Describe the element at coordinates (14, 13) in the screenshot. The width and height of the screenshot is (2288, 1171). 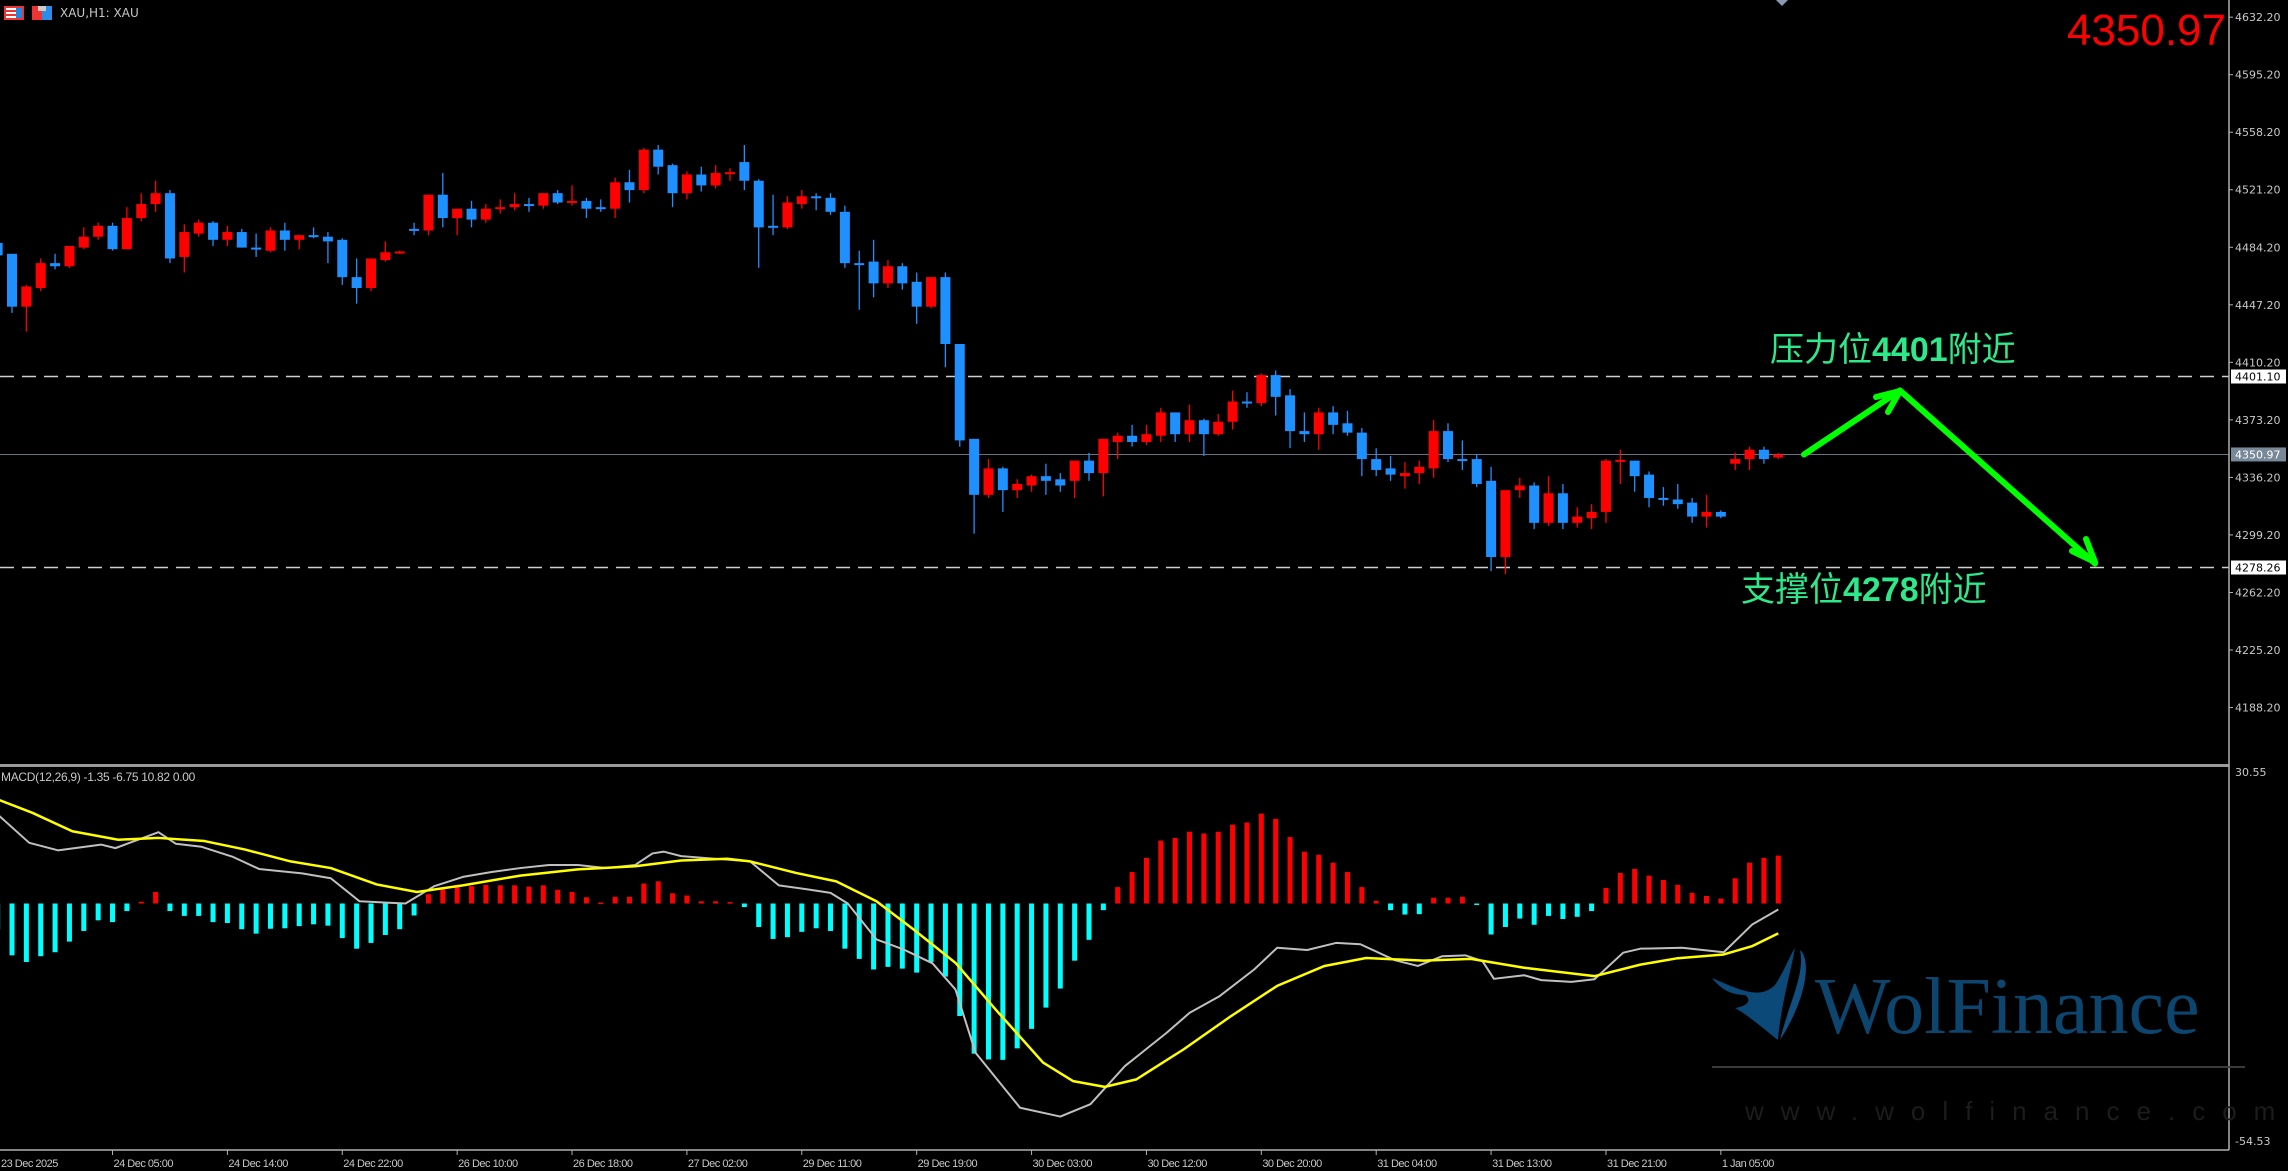
I see `chart-grid-icon` at that location.